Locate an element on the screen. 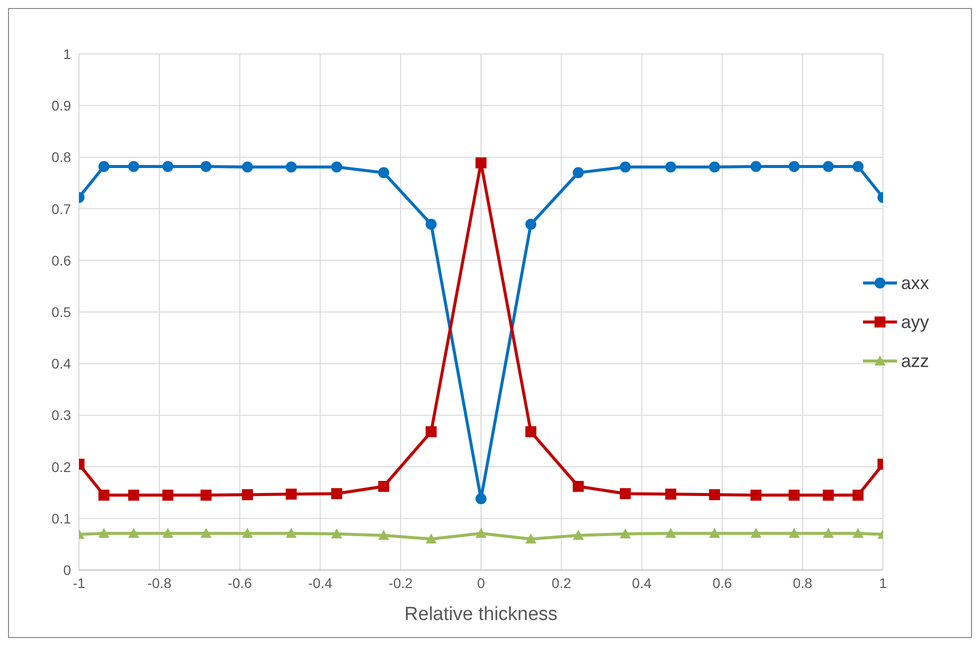 Image resolution: width=979 pixels, height=646 pixels. x-tick-label: -0.8 is located at coordinates (159, 582).